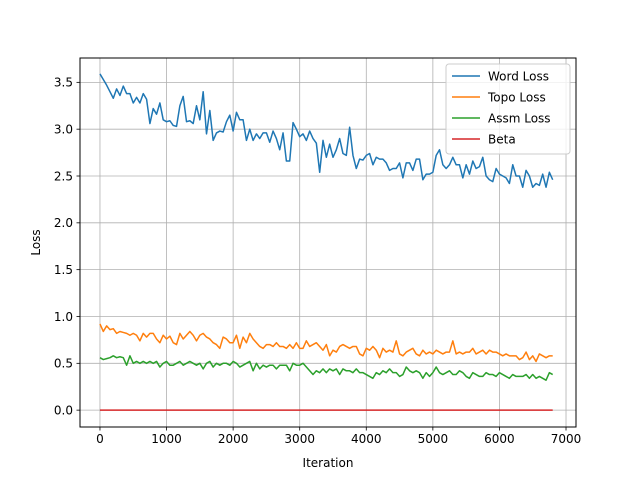 This screenshot has width=640, height=480. Describe the element at coordinates (63, 176) in the screenshot. I see `y-tick-label: 2.5` at that location.